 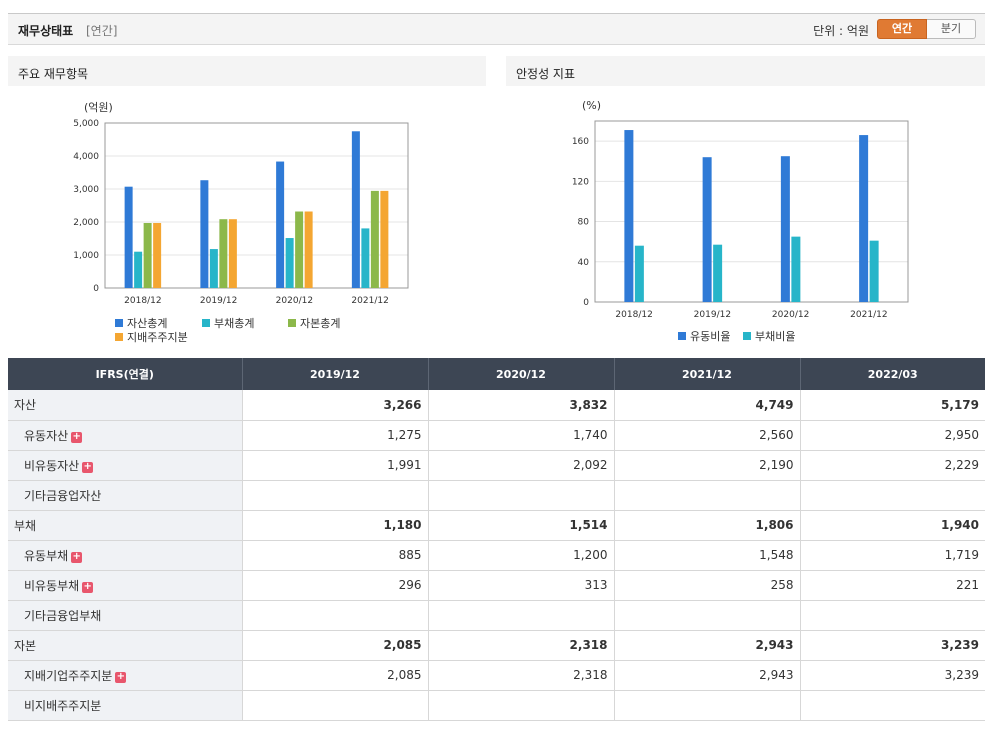 I want to click on y-tick-label: 80, so click(x=584, y=223).